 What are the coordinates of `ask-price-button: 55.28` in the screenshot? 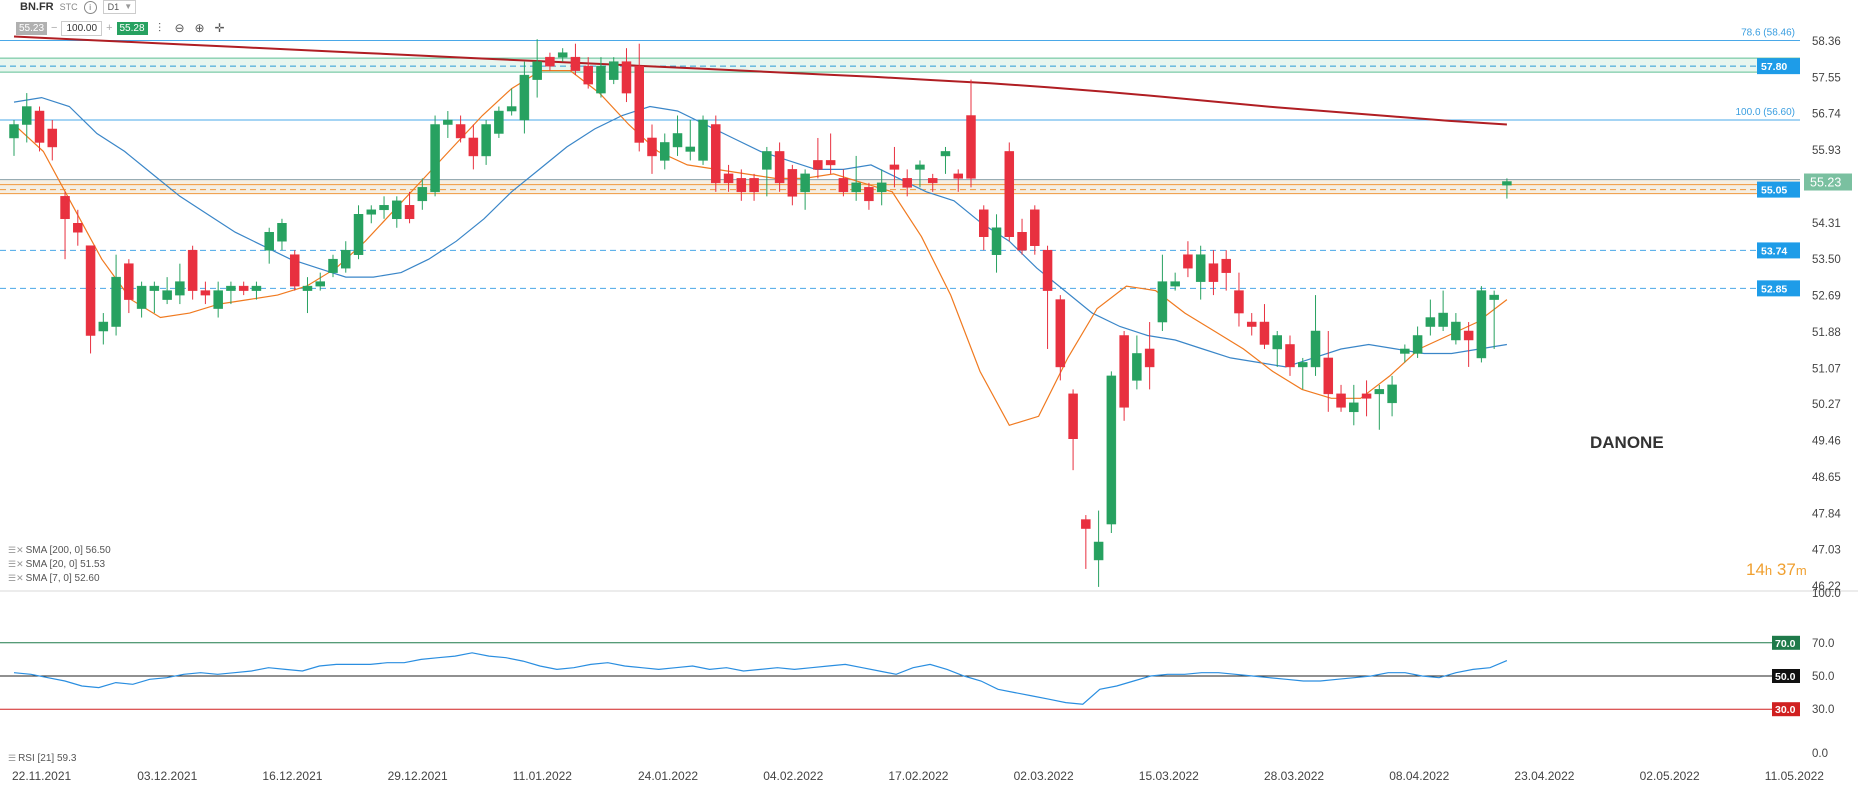 It's located at (132, 28).